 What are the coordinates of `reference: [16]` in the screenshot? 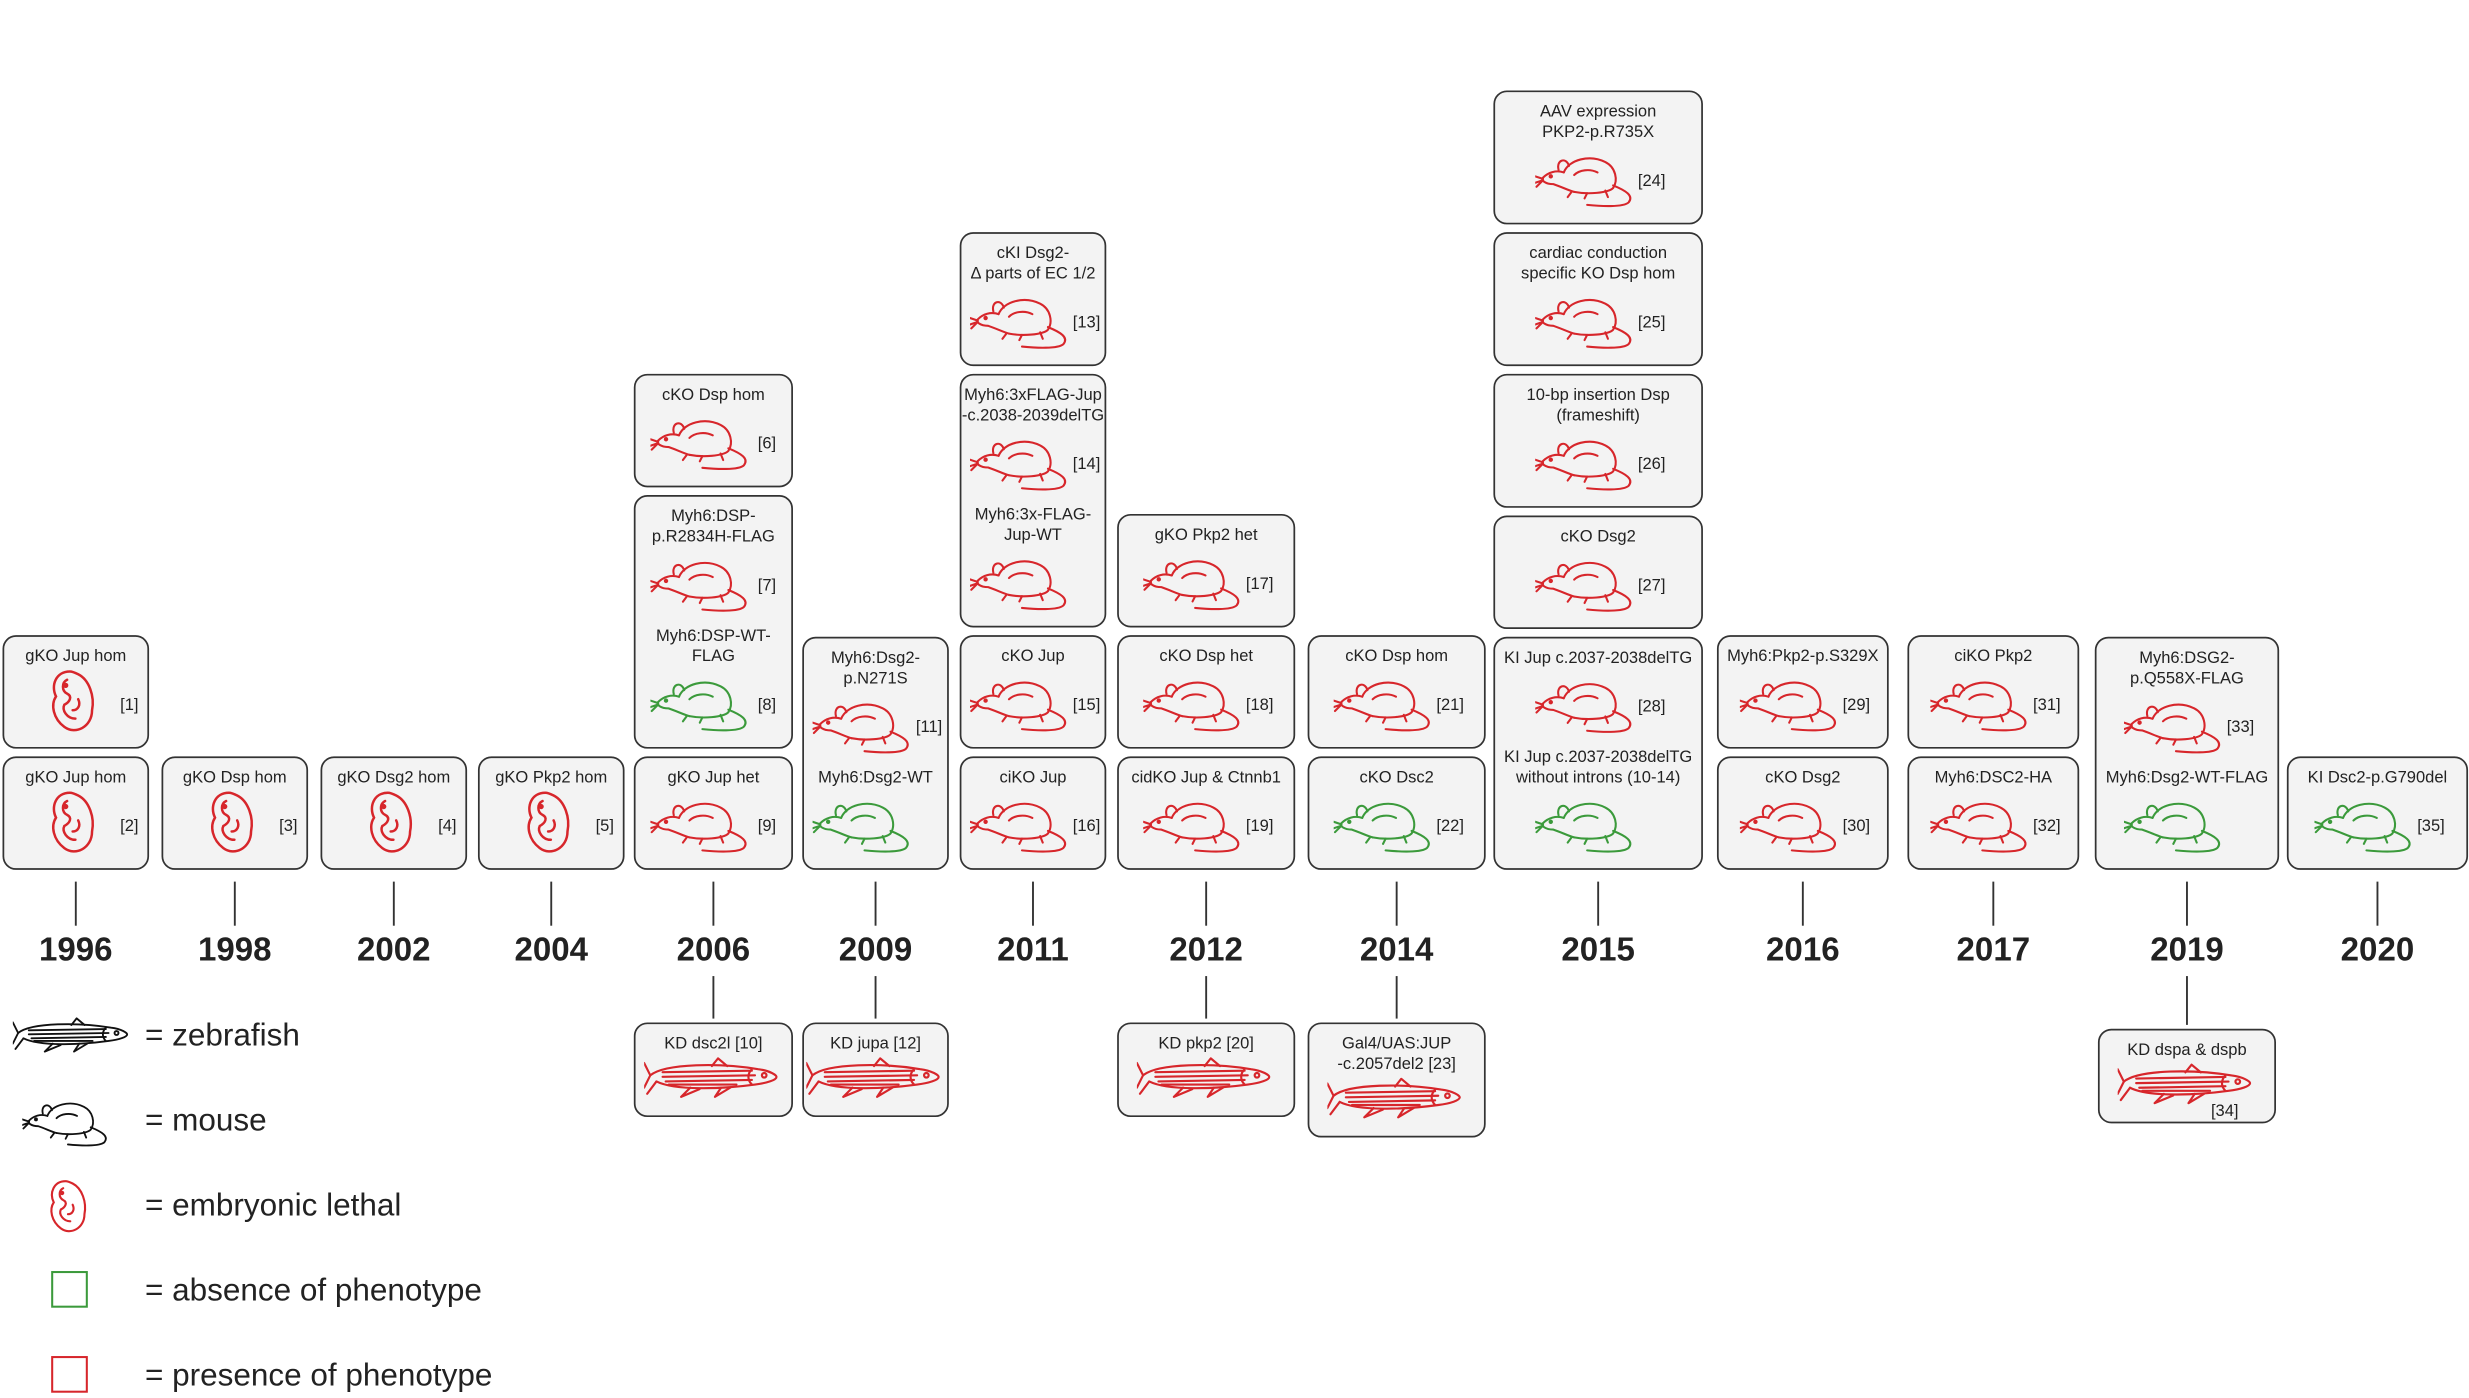 It's located at (1087, 825).